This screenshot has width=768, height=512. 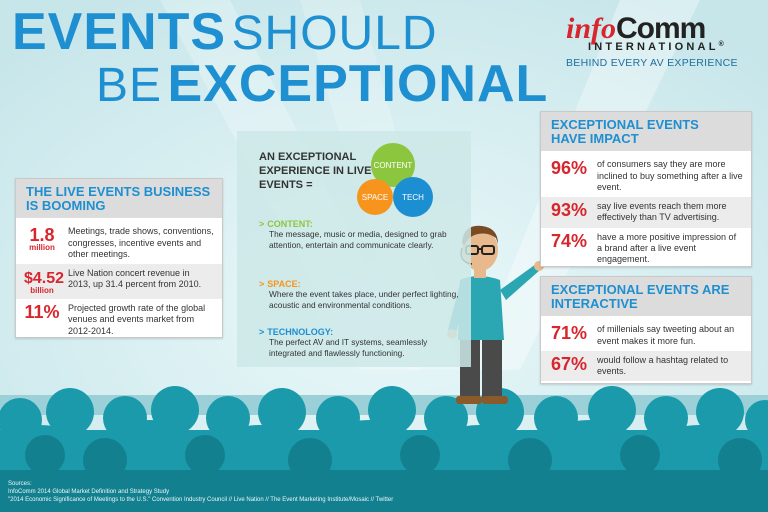 I want to click on content-circle-label: CONTENT, so click(x=393, y=165).